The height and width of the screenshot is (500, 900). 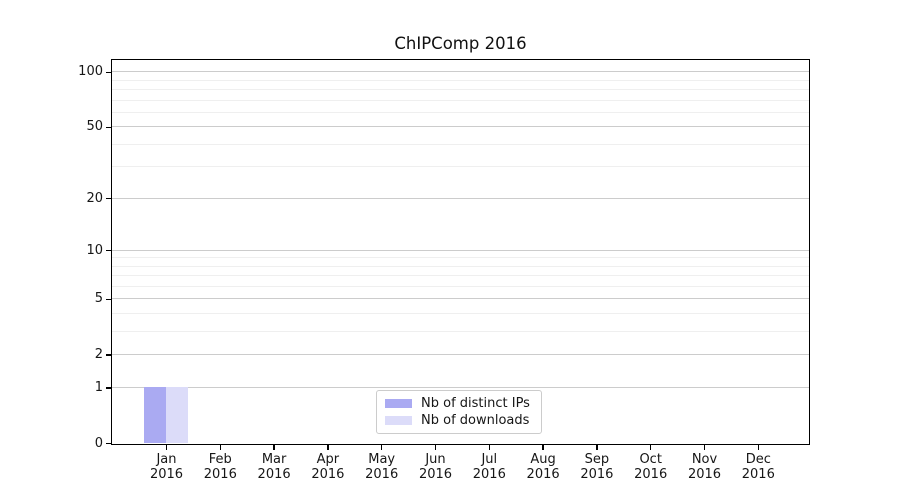 I want to click on x-tick-month: Nov, so click(x=704, y=459).